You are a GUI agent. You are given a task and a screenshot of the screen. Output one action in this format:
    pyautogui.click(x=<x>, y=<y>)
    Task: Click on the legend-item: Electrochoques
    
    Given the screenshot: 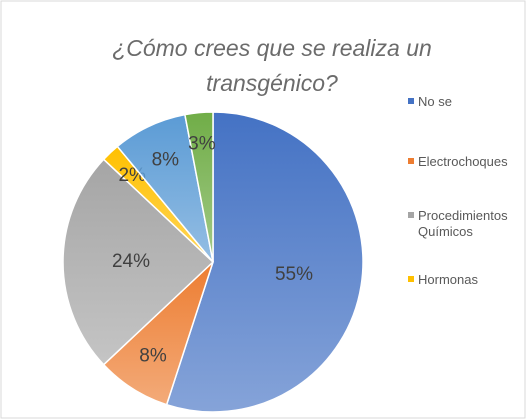 What is the action you would take?
    pyautogui.click(x=464, y=162)
    